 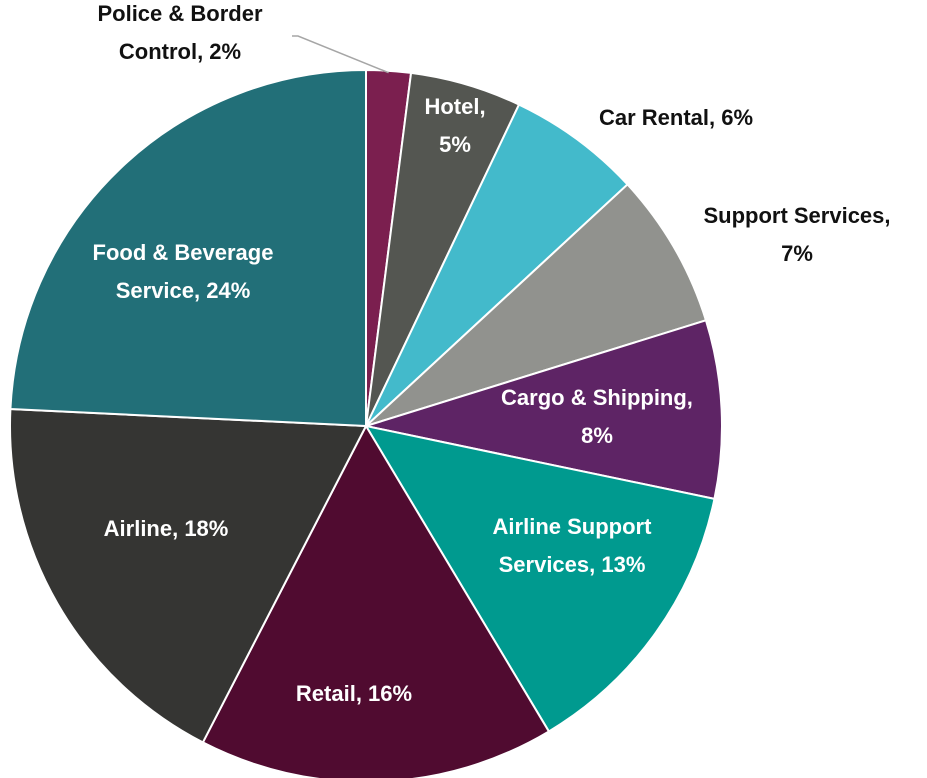 What do you see at coordinates (796, 215) in the screenshot?
I see `slice-label-line: Support Services,` at bounding box center [796, 215].